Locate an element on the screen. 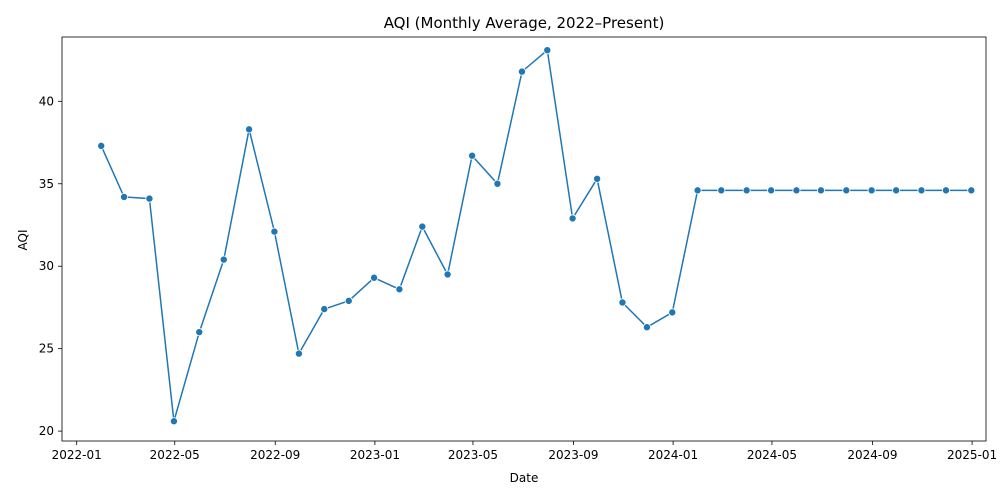 The height and width of the screenshot is (500, 1000). x-tick-label: 2023-05 is located at coordinates (473, 455).